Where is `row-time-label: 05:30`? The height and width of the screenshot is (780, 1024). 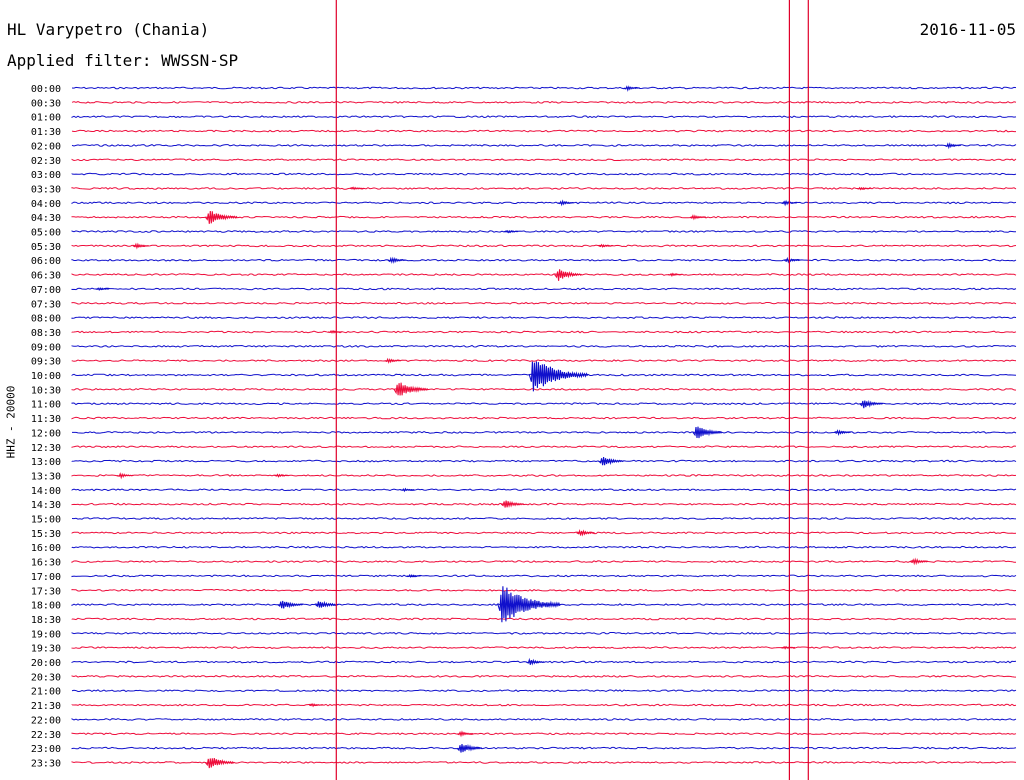 row-time-label: 05:30 is located at coordinates (46, 247).